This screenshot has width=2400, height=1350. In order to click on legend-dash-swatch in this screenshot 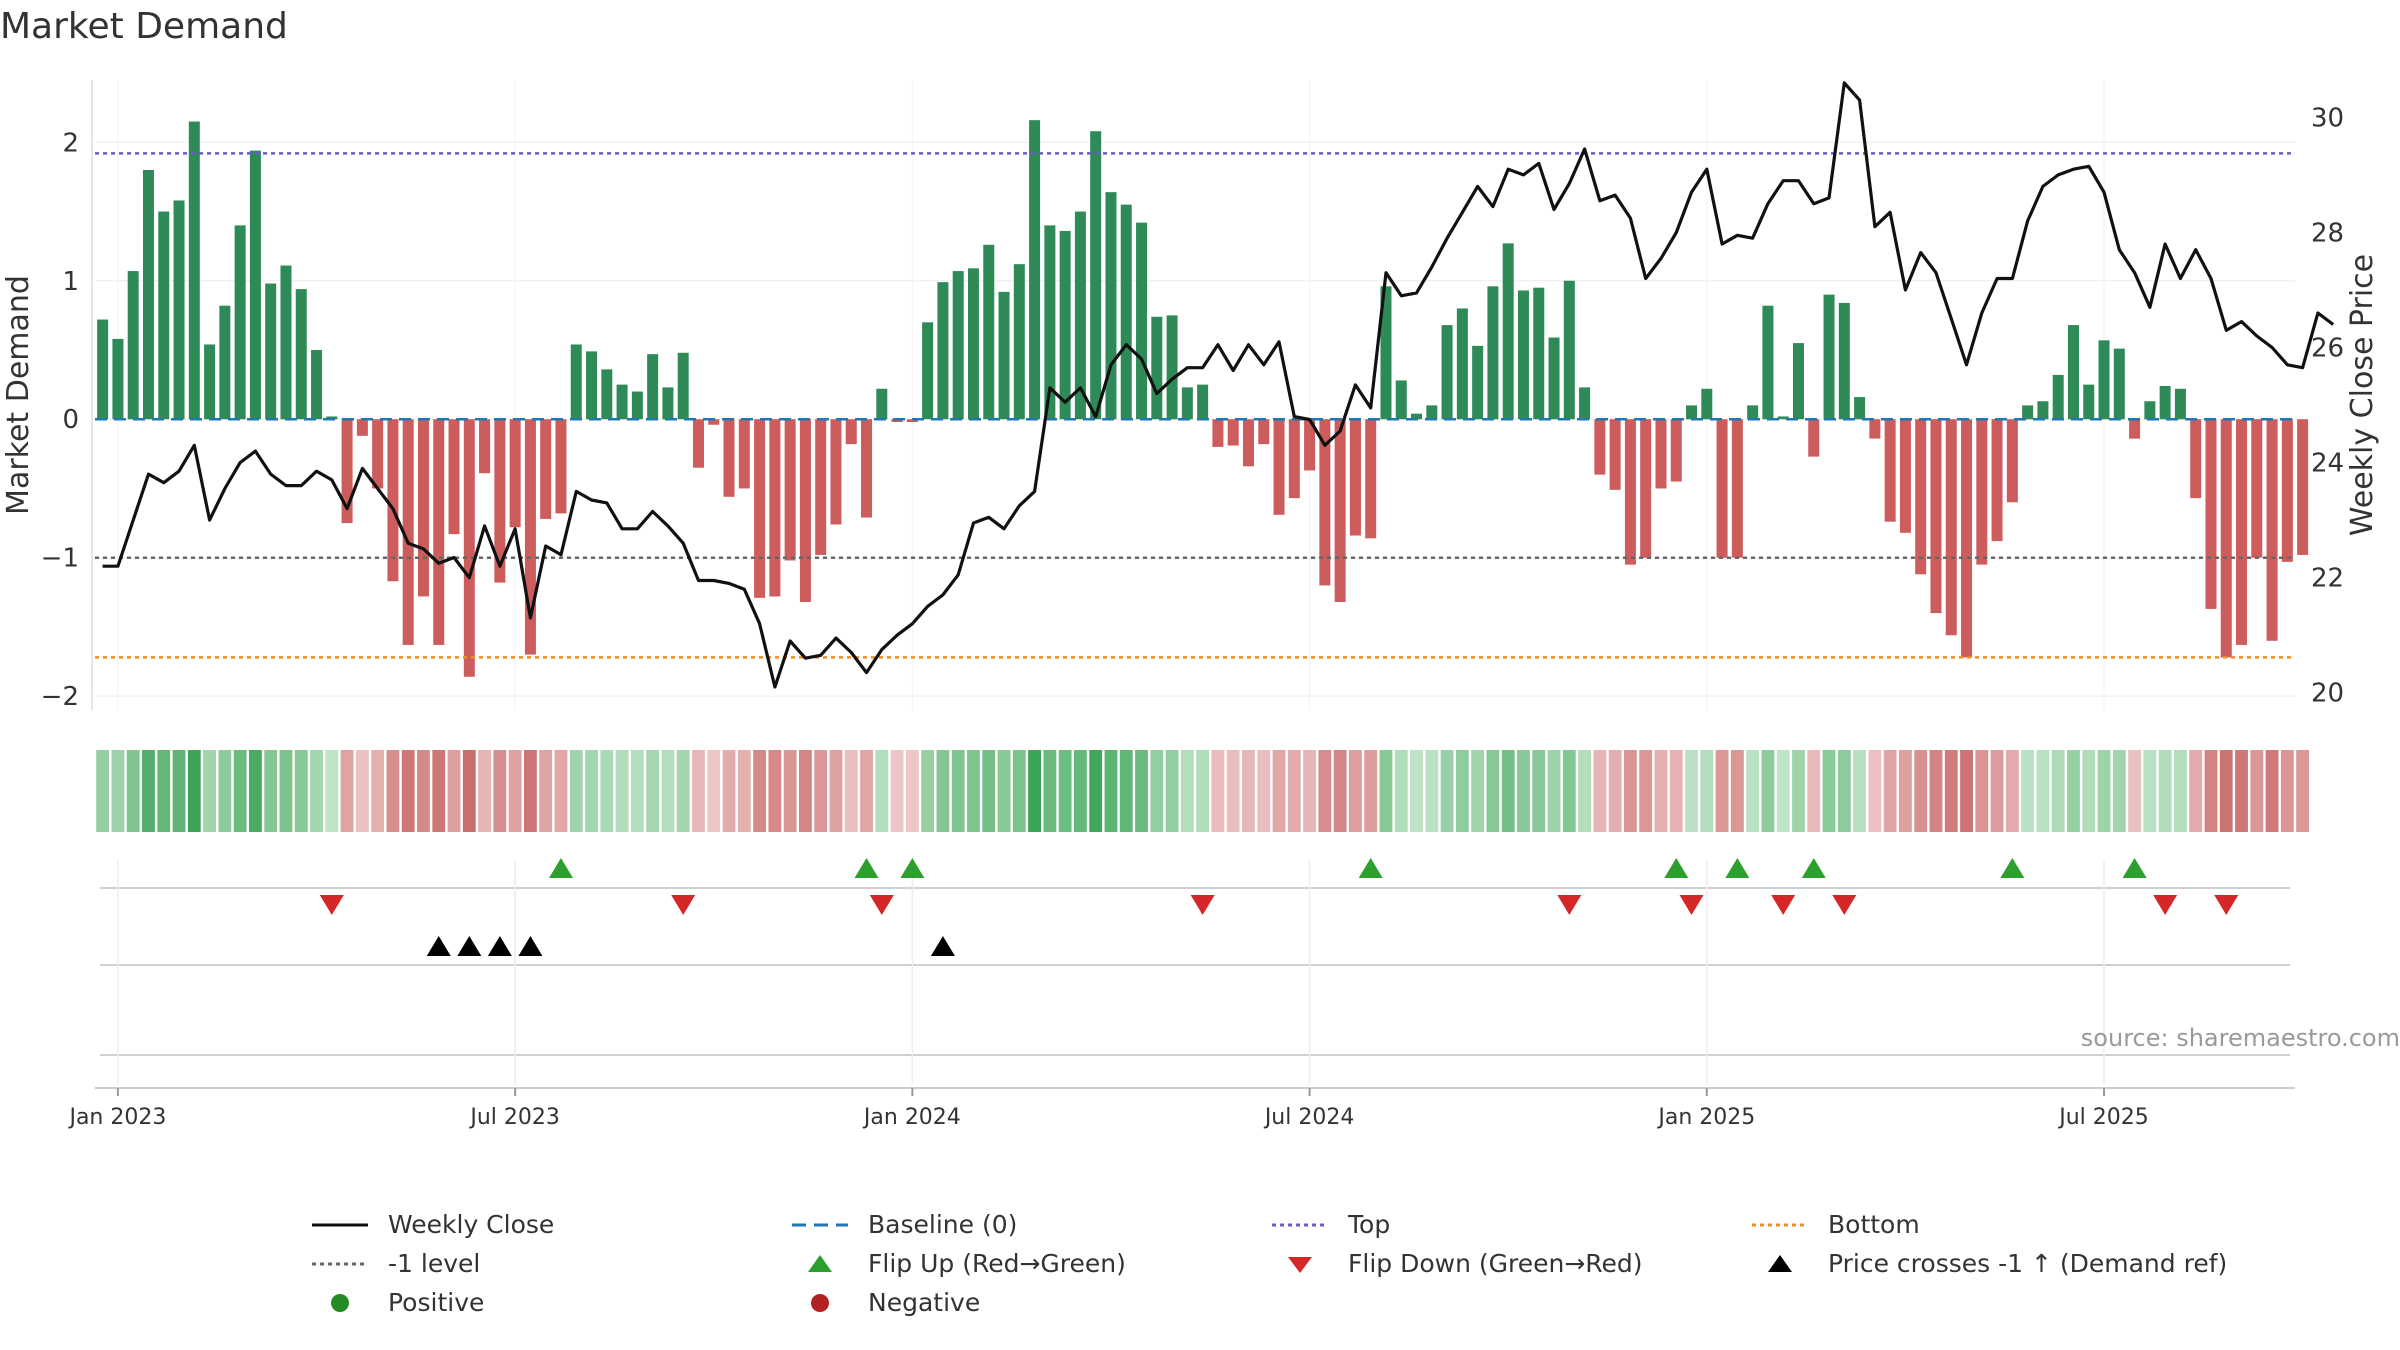, I will do `click(820, 1224)`.